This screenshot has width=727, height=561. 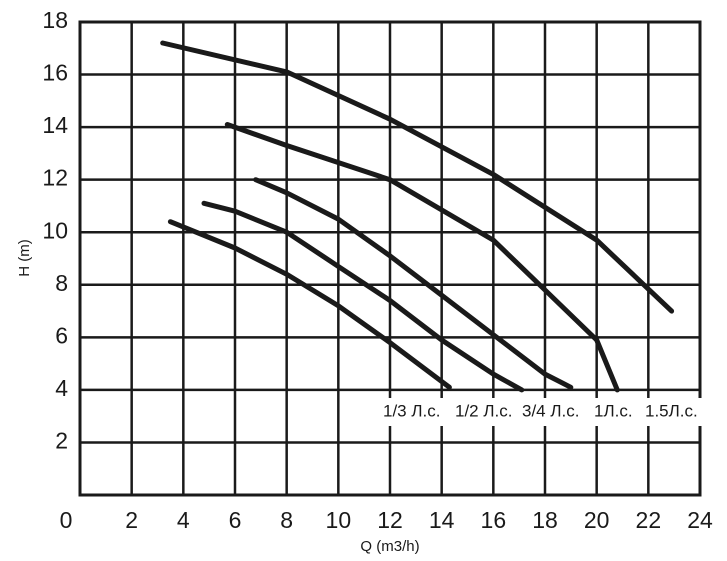 What do you see at coordinates (390, 520) in the screenshot?
I see `x-tick-label: 12` at bounding box center [390, 520].